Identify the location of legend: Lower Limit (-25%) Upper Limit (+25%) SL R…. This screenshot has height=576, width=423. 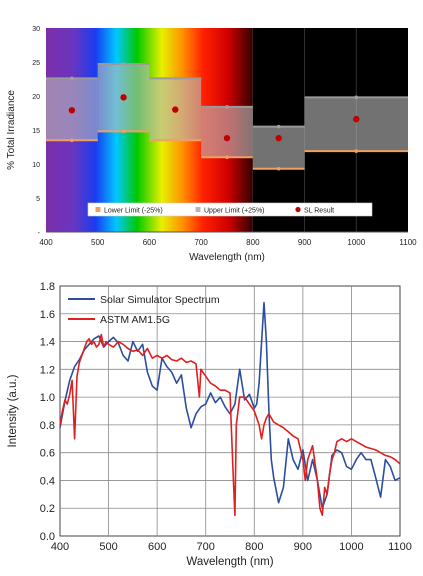
(230, 209).